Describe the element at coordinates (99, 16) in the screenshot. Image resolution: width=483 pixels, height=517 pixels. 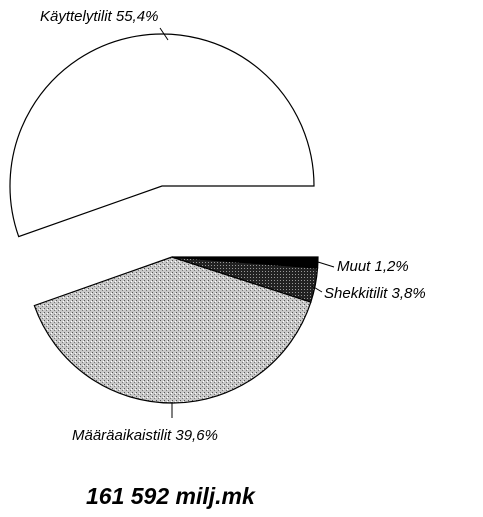
I see `slice-label: Käyttelytilit 55,4%` at that location.